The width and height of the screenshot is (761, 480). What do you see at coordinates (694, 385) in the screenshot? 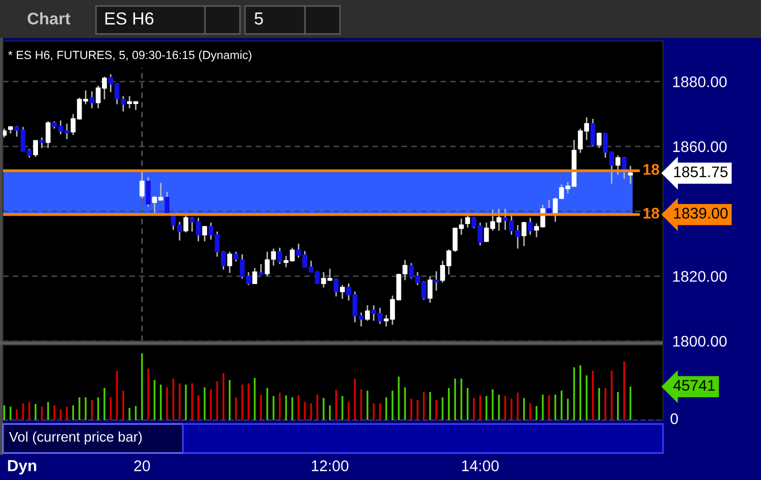
I see `text: 45741` at bounding box center [694, 385].